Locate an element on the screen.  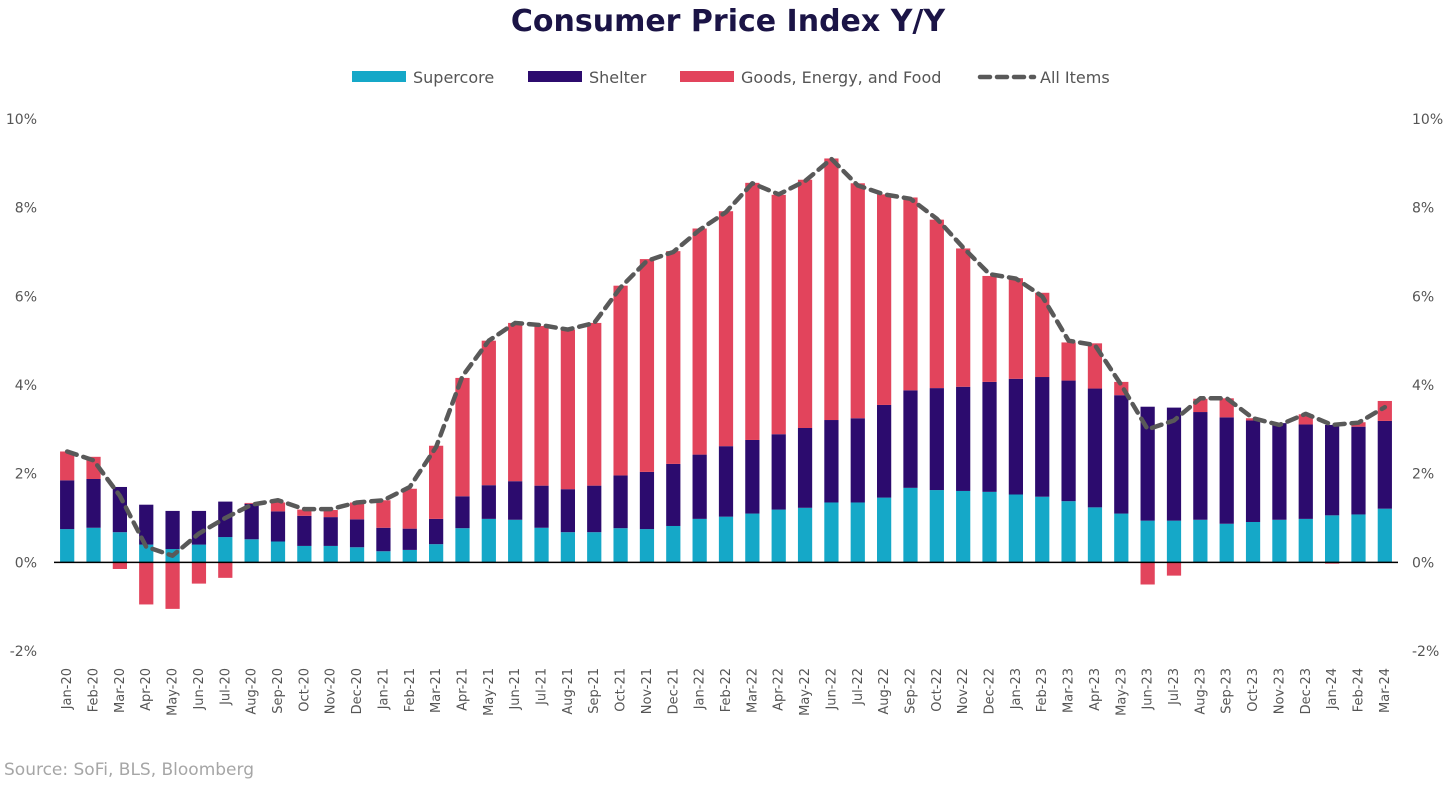
y-tick-label-left: 4% is located at coordinates (26, 386).